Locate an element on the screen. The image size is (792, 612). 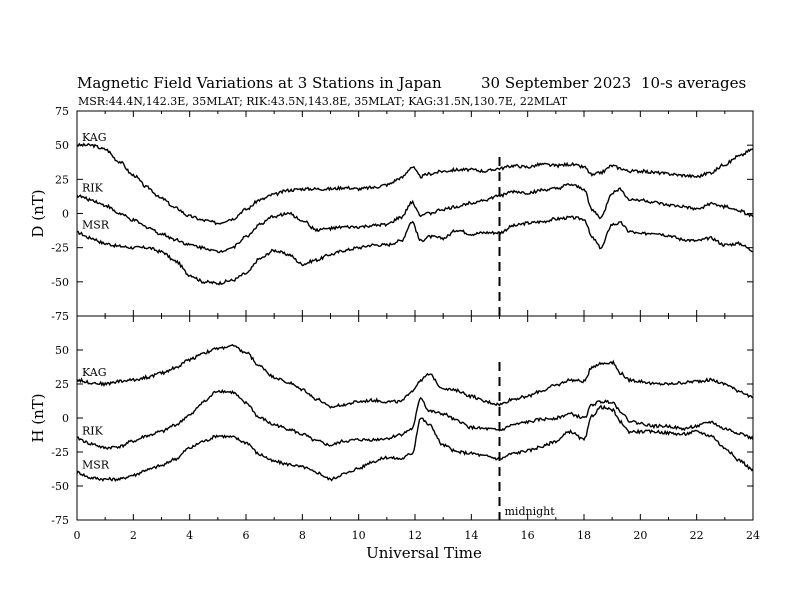
y-axis-label: H (nT) is located at coordinates (38, 417).